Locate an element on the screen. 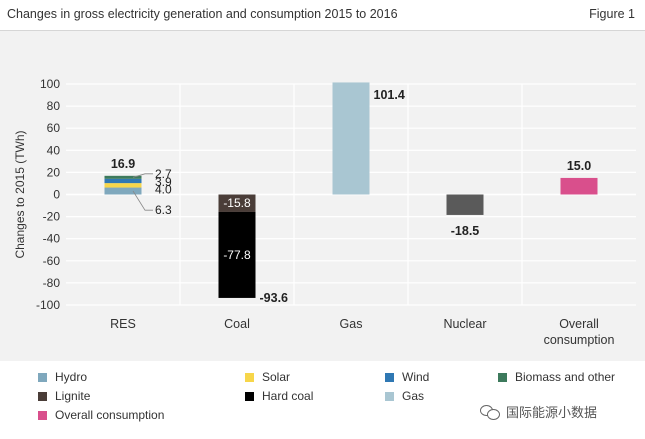 The width and height of the screenshot is (645, 439). legend-item: Wind is located at coordinates (407, 377).